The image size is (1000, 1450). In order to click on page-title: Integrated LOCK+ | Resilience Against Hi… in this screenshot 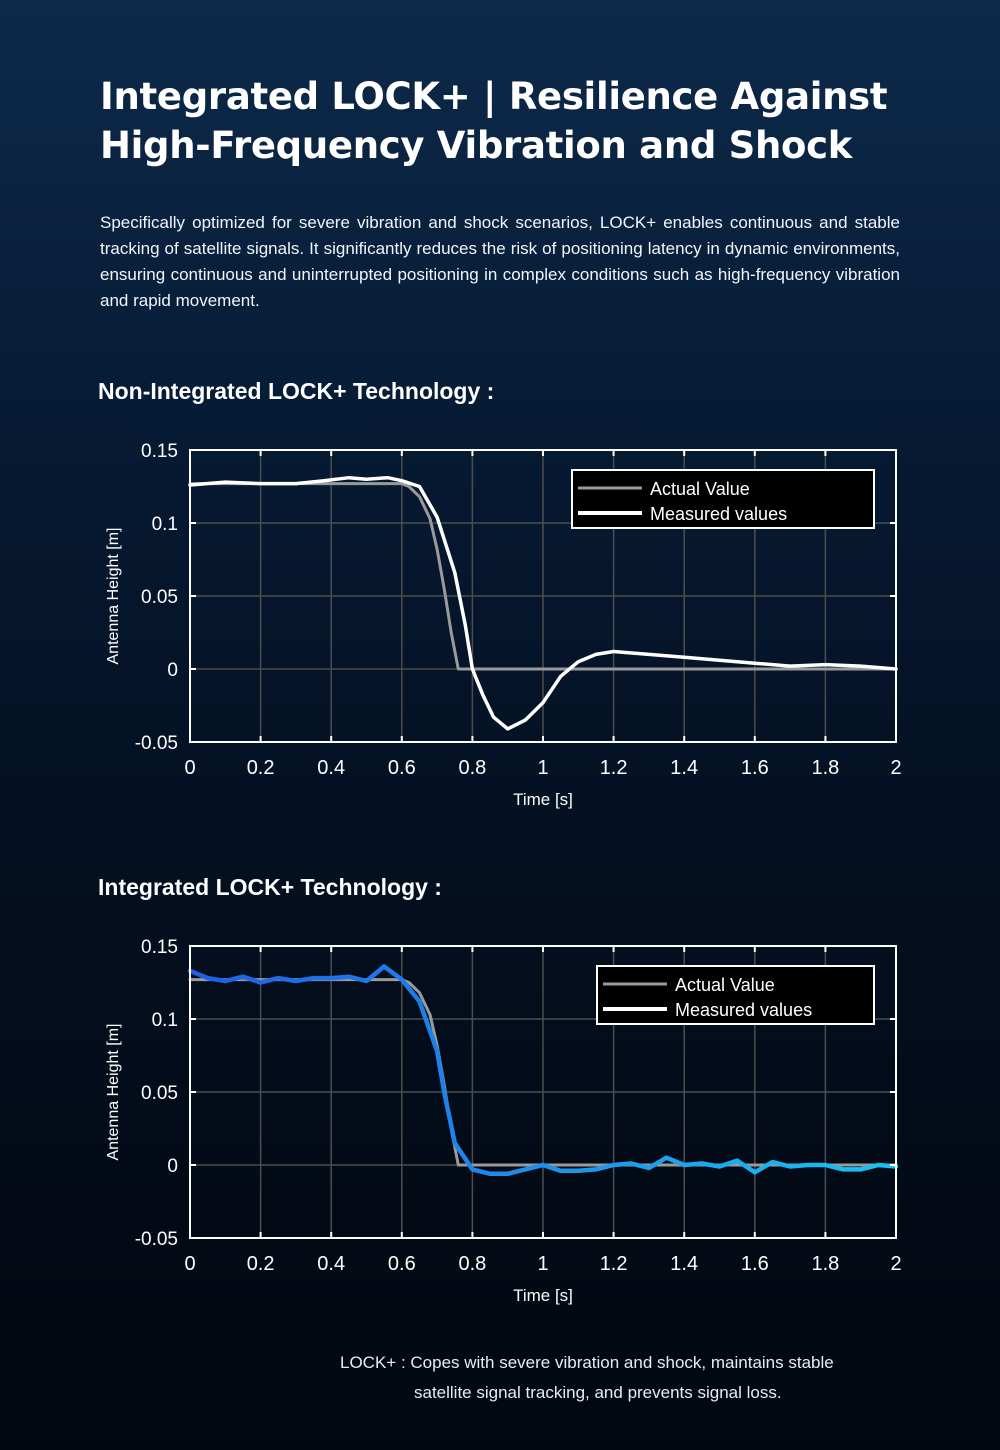, I will do `click(510, 121)`.